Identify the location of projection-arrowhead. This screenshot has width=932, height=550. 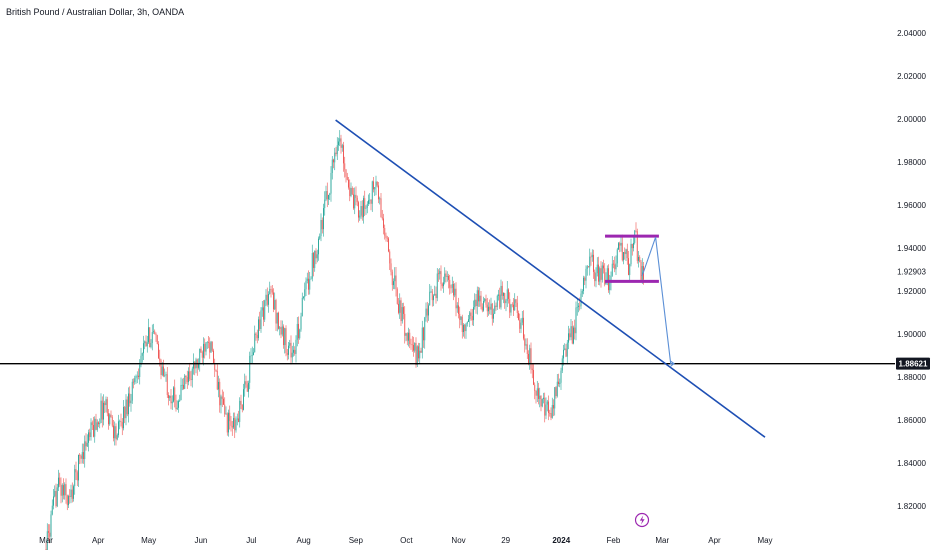
(672, 364).